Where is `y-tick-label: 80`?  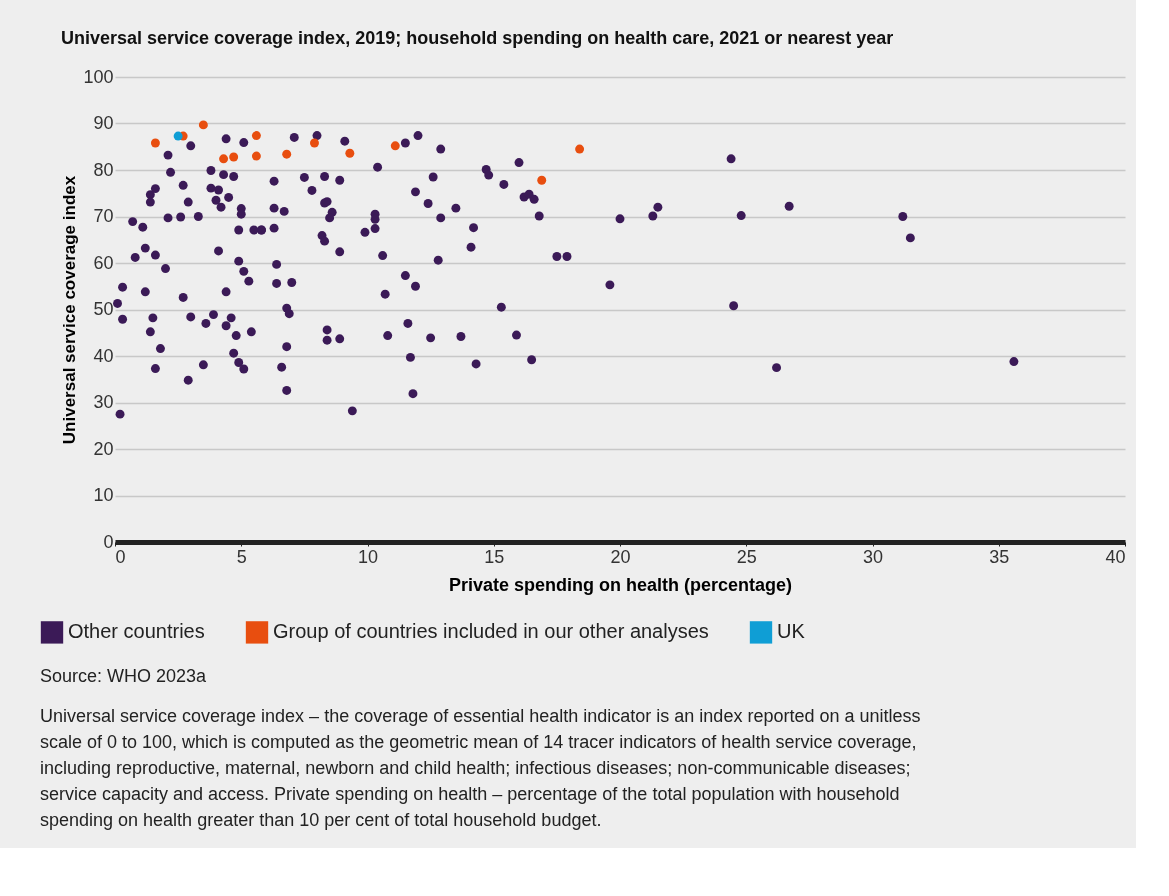
y-tick-label: 80 is located at coordinates (103, 169).